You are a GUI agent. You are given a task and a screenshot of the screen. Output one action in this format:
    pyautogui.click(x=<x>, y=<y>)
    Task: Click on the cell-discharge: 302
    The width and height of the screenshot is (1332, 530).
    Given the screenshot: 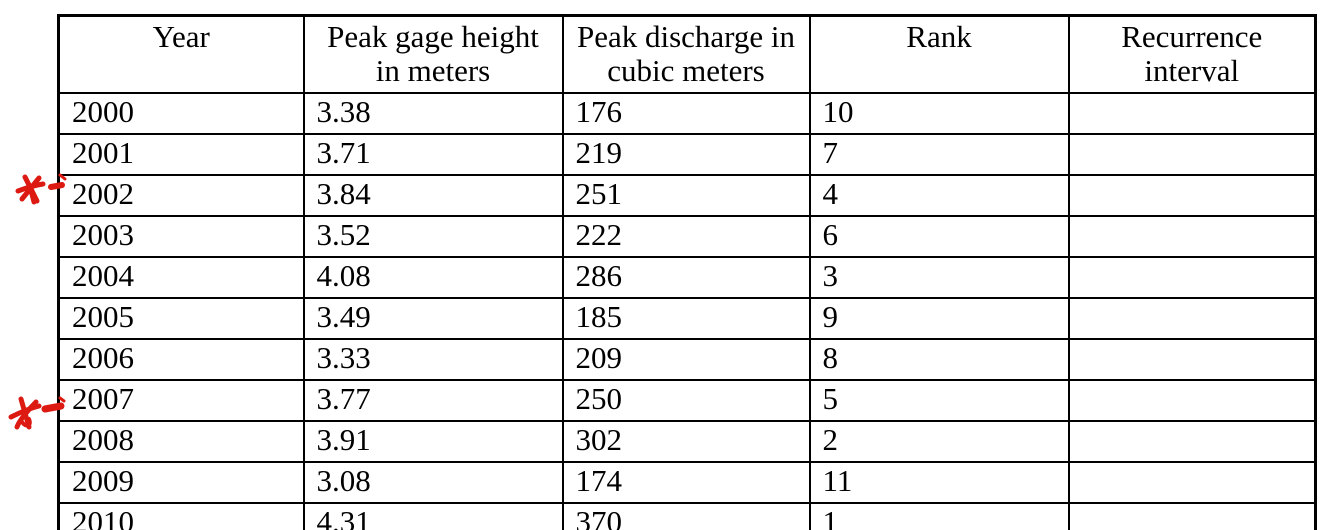 What is the action you would take?
    pyautogui.click(x=686, y=441)
    